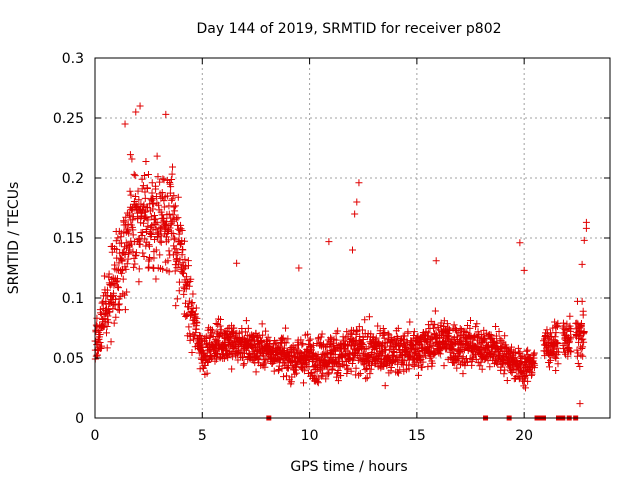 The width and height of the screenshot is (640, 480). What do you see at coordinates (73, 299) in the screenshot?
I see `y-tick-label: 0.1` at bounding box center [73, 299].